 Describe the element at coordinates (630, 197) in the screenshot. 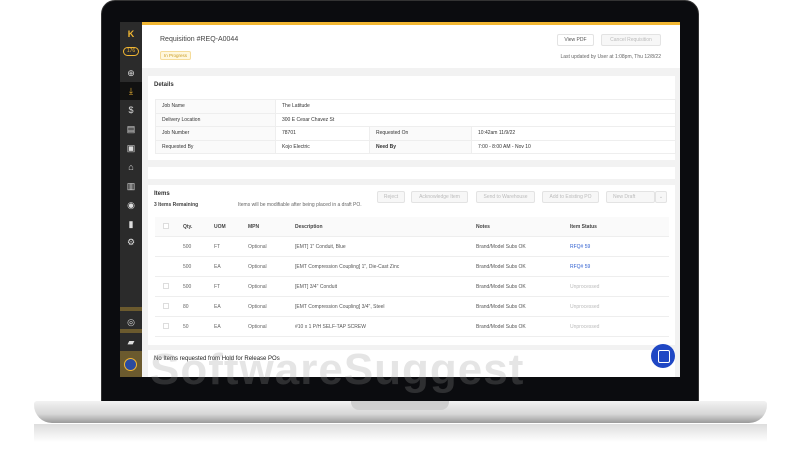

I see `new-draft-button: New Draft` at that location.